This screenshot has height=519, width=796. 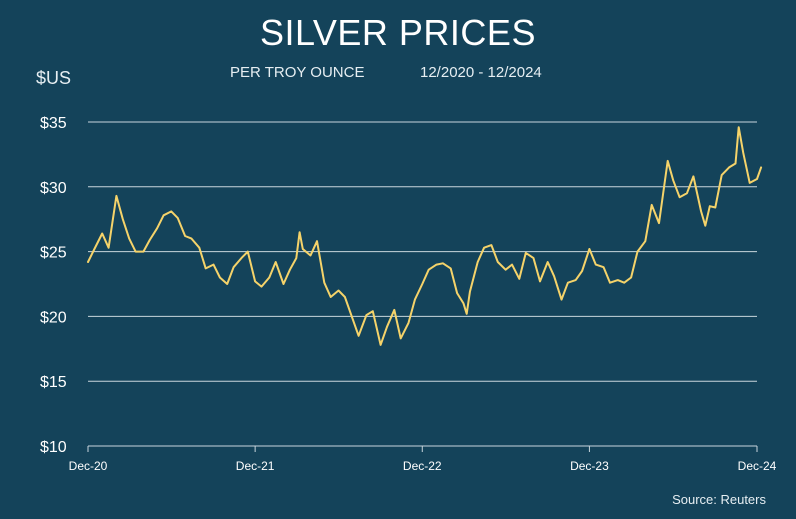 What do you see at coordinates (53, 253) in the screenshot?
I see `y-tick-label: $25` at bounding box center [53, 253].